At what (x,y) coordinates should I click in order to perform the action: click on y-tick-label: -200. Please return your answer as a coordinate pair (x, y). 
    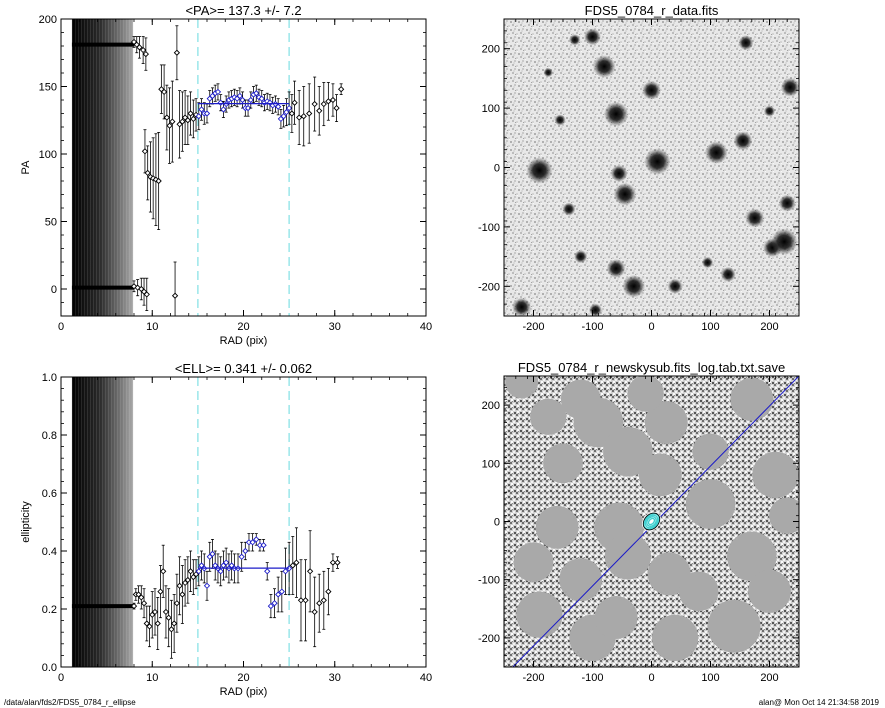
    Looking at the image, I should click on (489, 639).